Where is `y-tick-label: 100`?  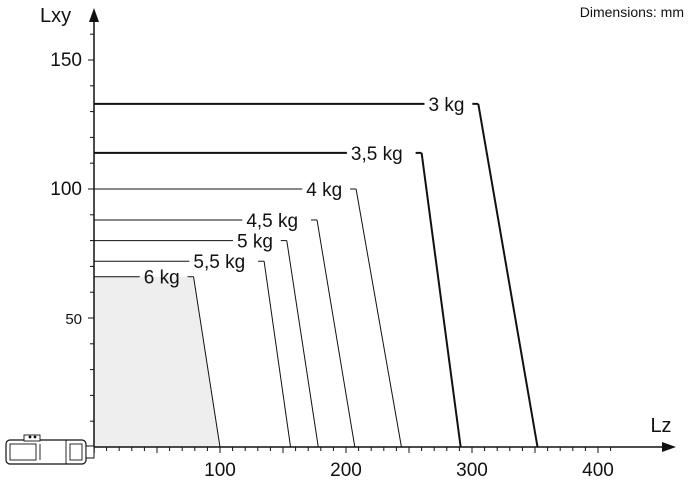
y-tick-label: 100 is located at coordinates (66, 189).